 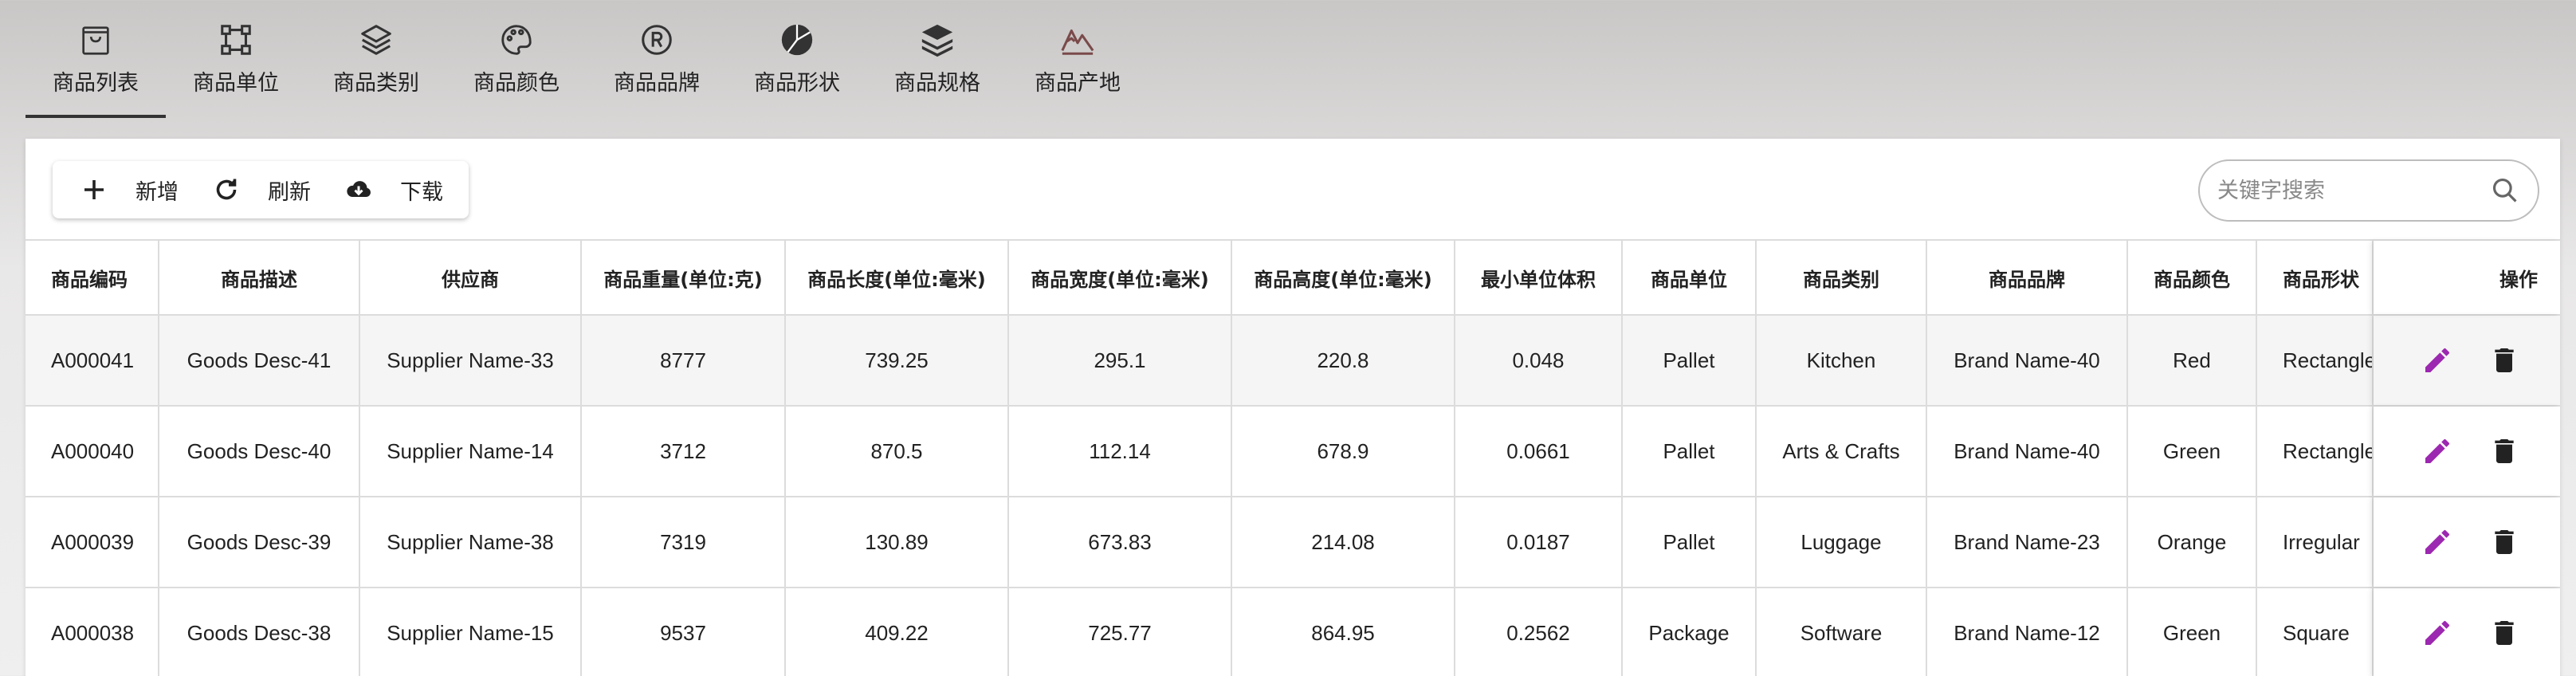 I want to click on column-header: 商品编码, so click(x=92, y=277).